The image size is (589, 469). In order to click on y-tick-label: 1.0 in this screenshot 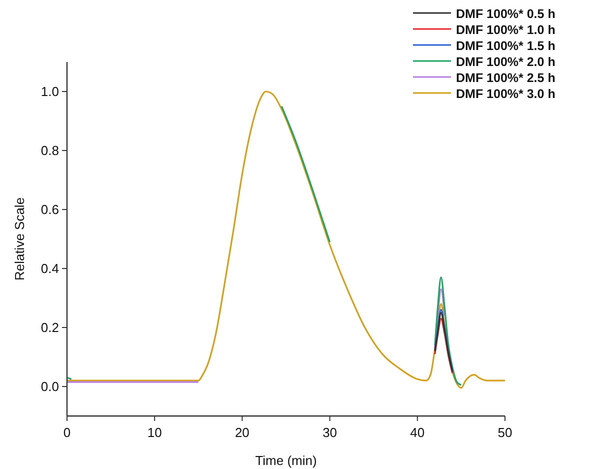, I will do `click(49, 91)`.